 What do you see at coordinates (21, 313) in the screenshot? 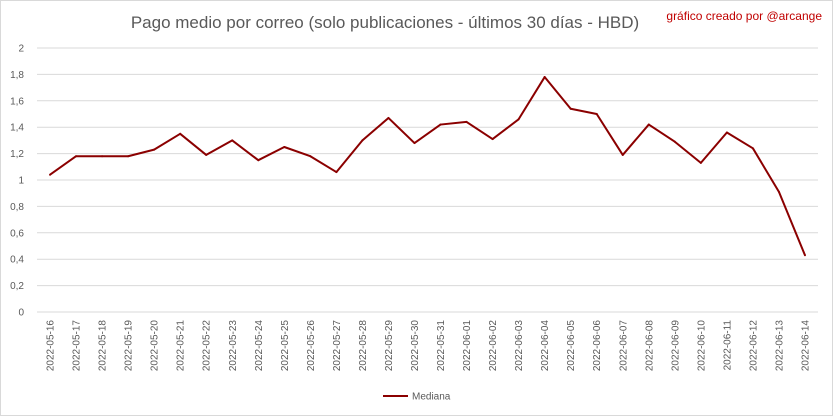
I see `y-tick-label: 0` at bounding box center [21, 313].